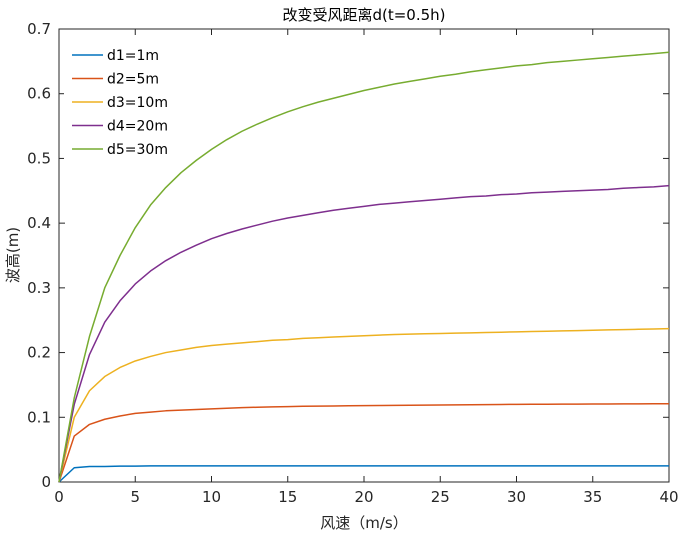 This screenshot has height=535, width=680. Describe the element at coordinates (46, 482) in the screenshot. I see `y-tick-label: 0` at that location.